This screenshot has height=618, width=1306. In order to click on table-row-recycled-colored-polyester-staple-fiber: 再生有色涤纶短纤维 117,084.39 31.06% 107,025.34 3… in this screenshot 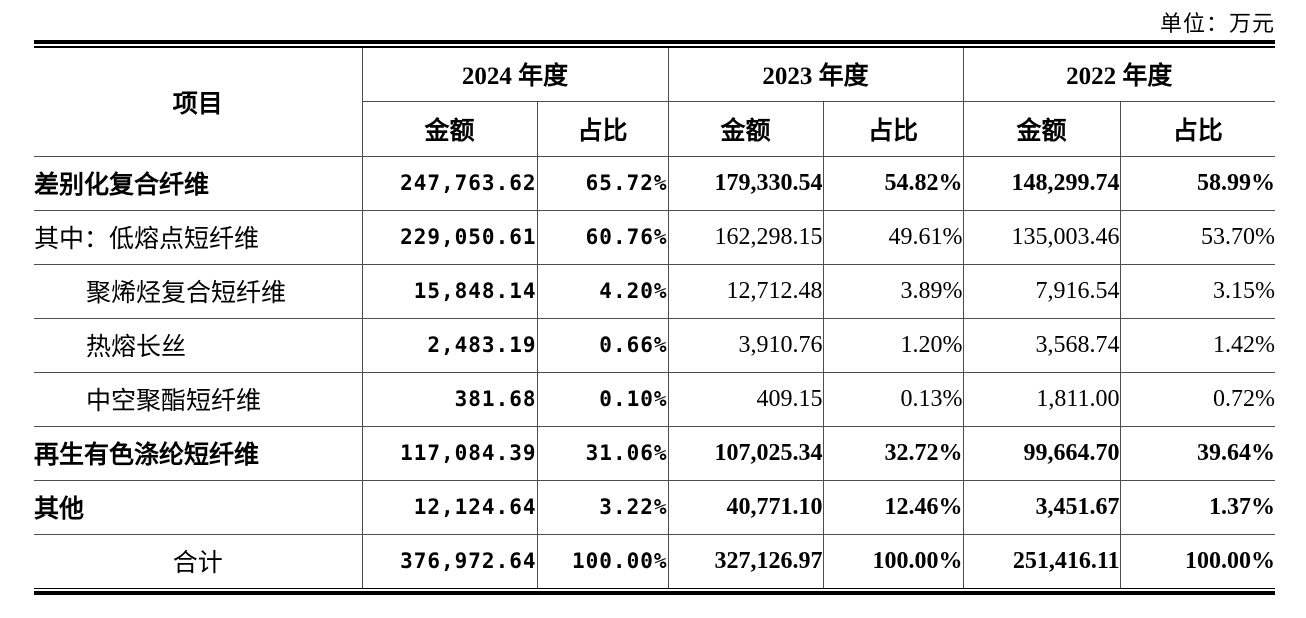, I will do `click(654, 453)`.